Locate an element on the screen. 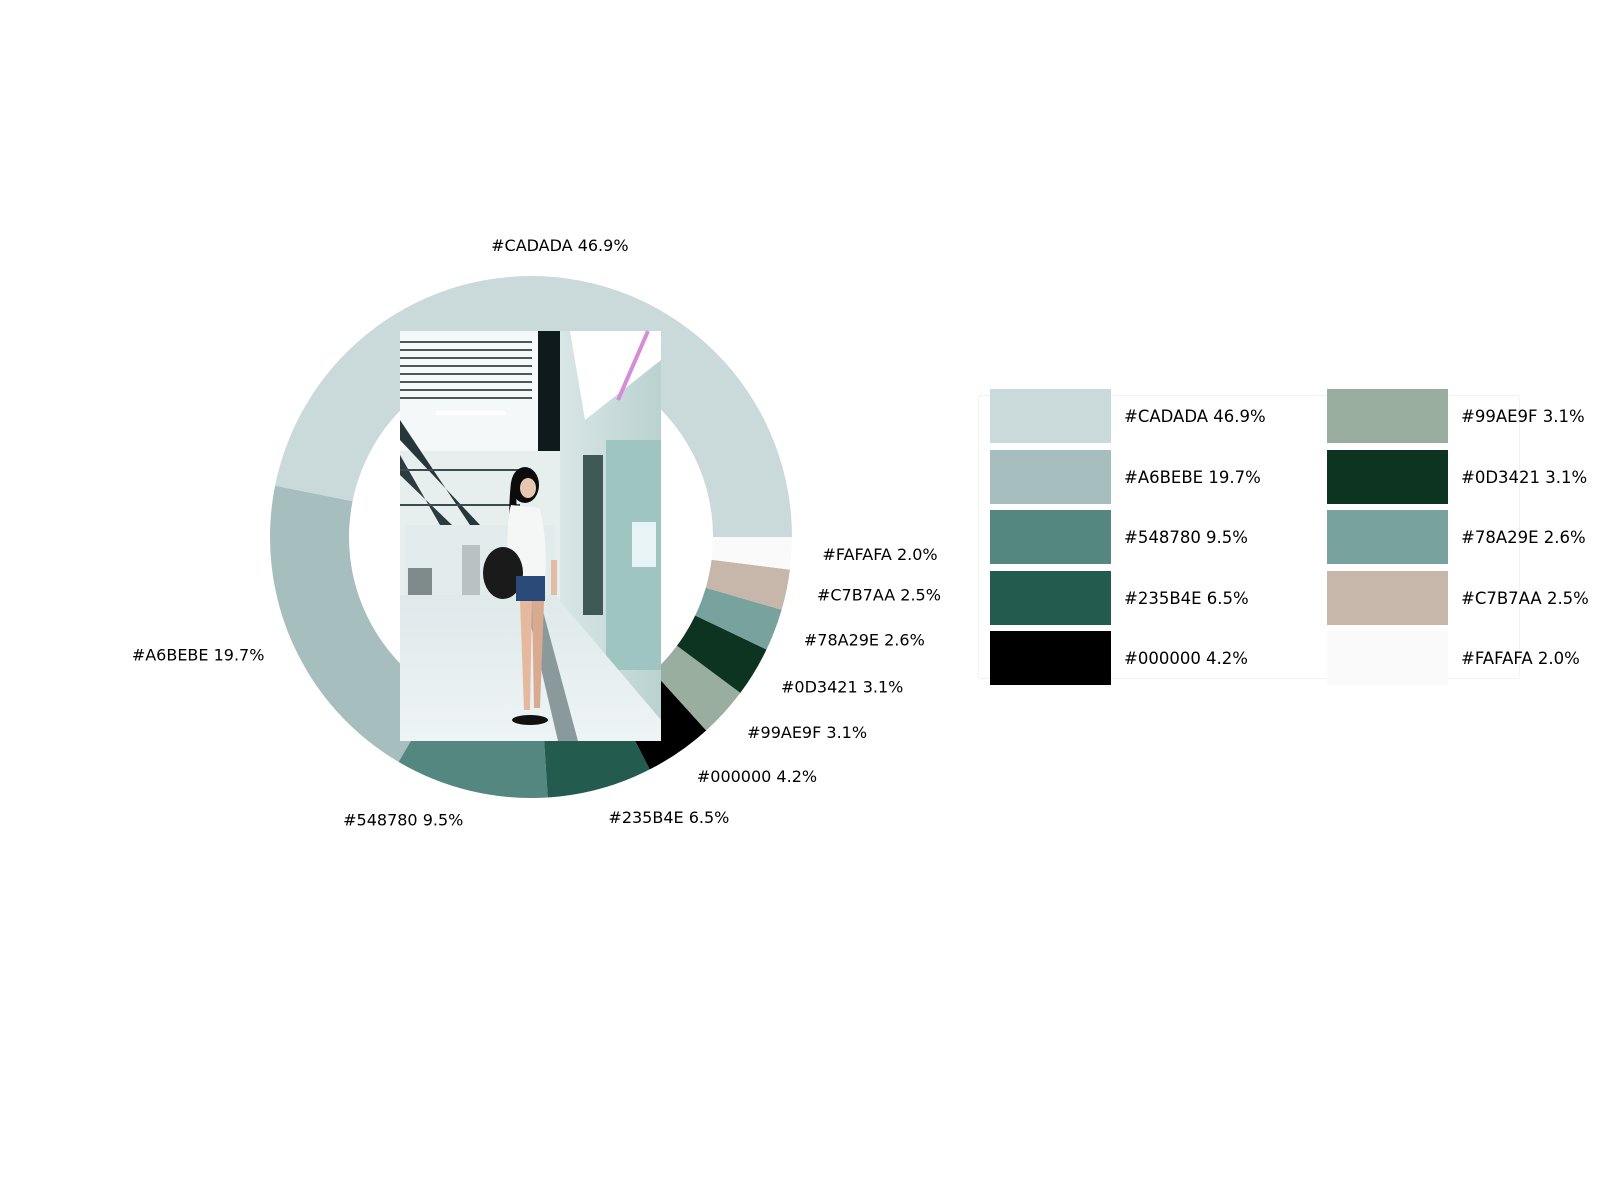 The height and width of the screenshot is (1200, 1600). slice-label-78a29e: #78A29E 2.6% is located at coordinates (864, 639).